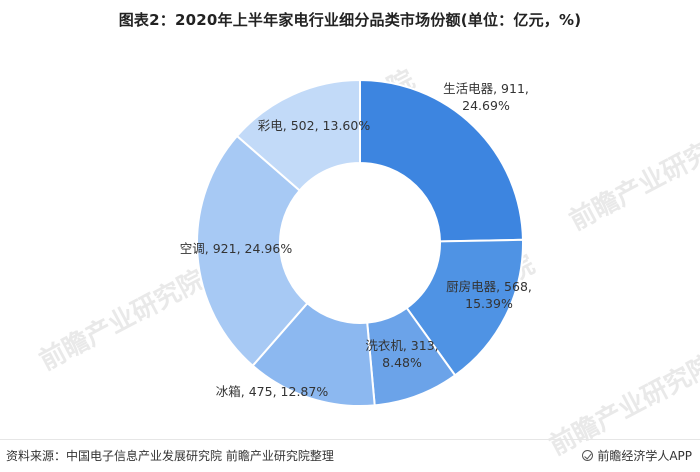  Describe the element at coordinates (350, 20) in the screenshot. I see `chart-title: 图表2：2020年上半年家电行业细分品类市场份额(单位：亿元，%)` at that location.